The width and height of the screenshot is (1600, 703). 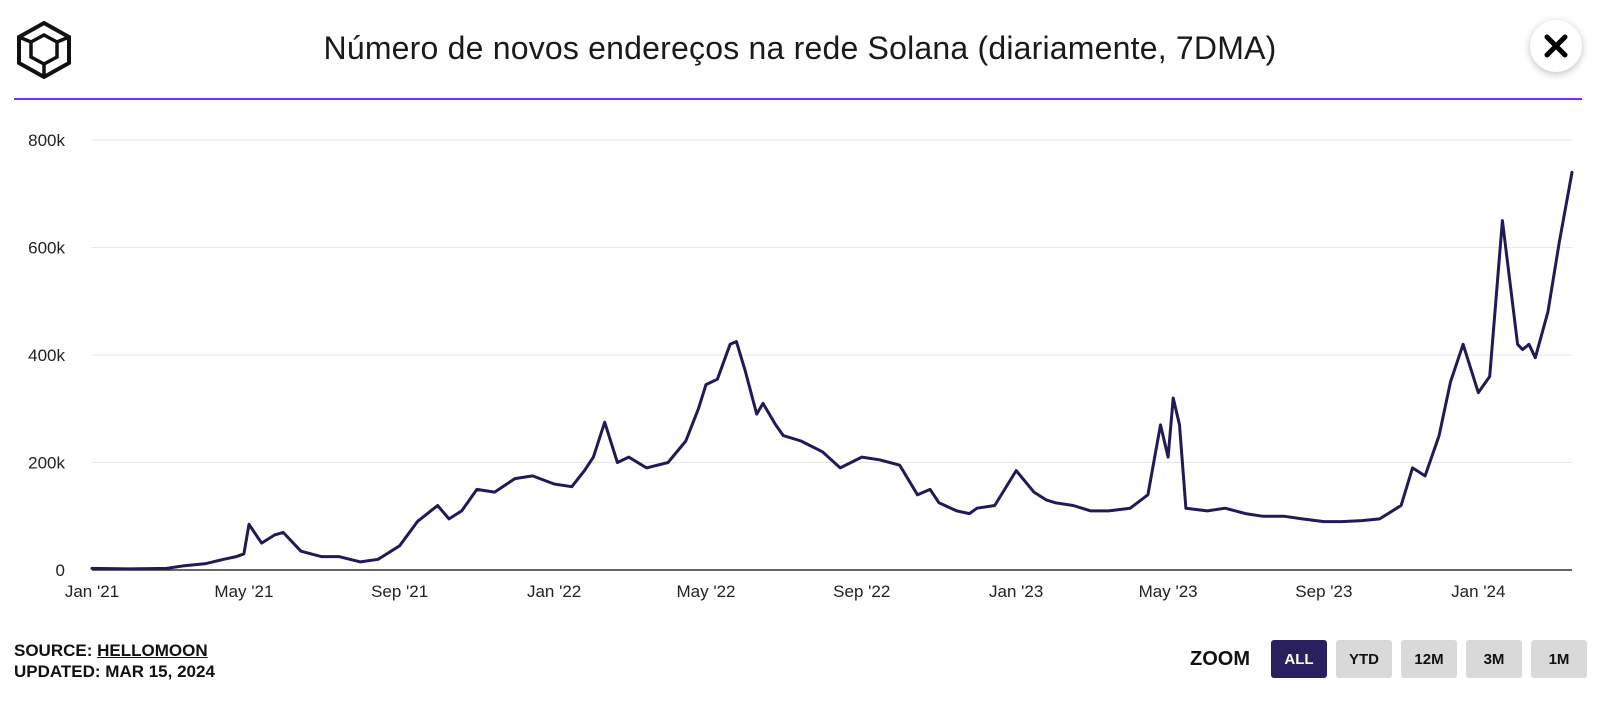 What do you see at coordinates (60, 570) in the screenshot?
I see `y-tick-label: 0` at bounding box center [60, 570].